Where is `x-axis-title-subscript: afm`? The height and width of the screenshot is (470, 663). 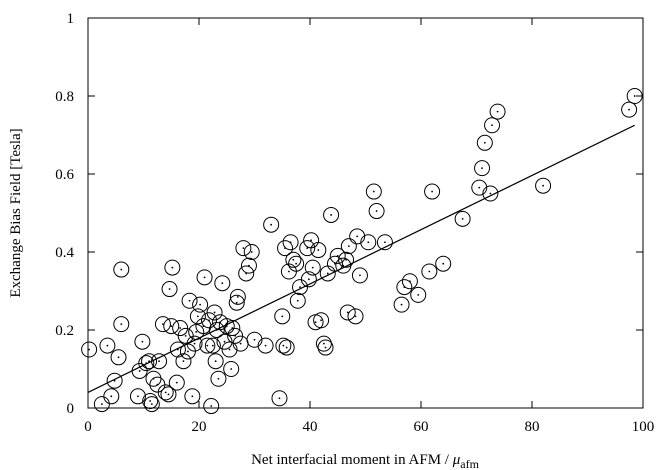 x-axis-title-subscript: afm is located at coordinates (469, 463).